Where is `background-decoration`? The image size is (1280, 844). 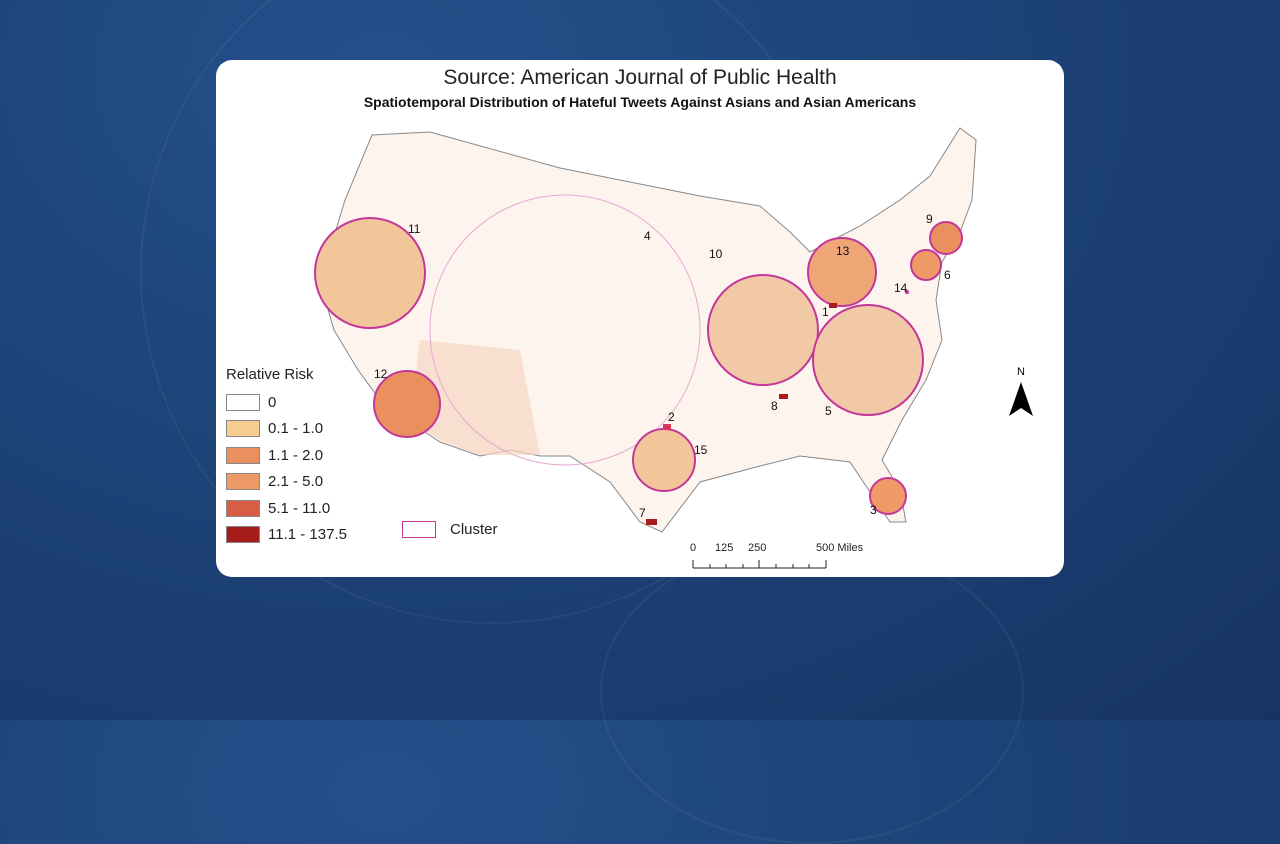 background-decoration is located at coordinates (812, 692).